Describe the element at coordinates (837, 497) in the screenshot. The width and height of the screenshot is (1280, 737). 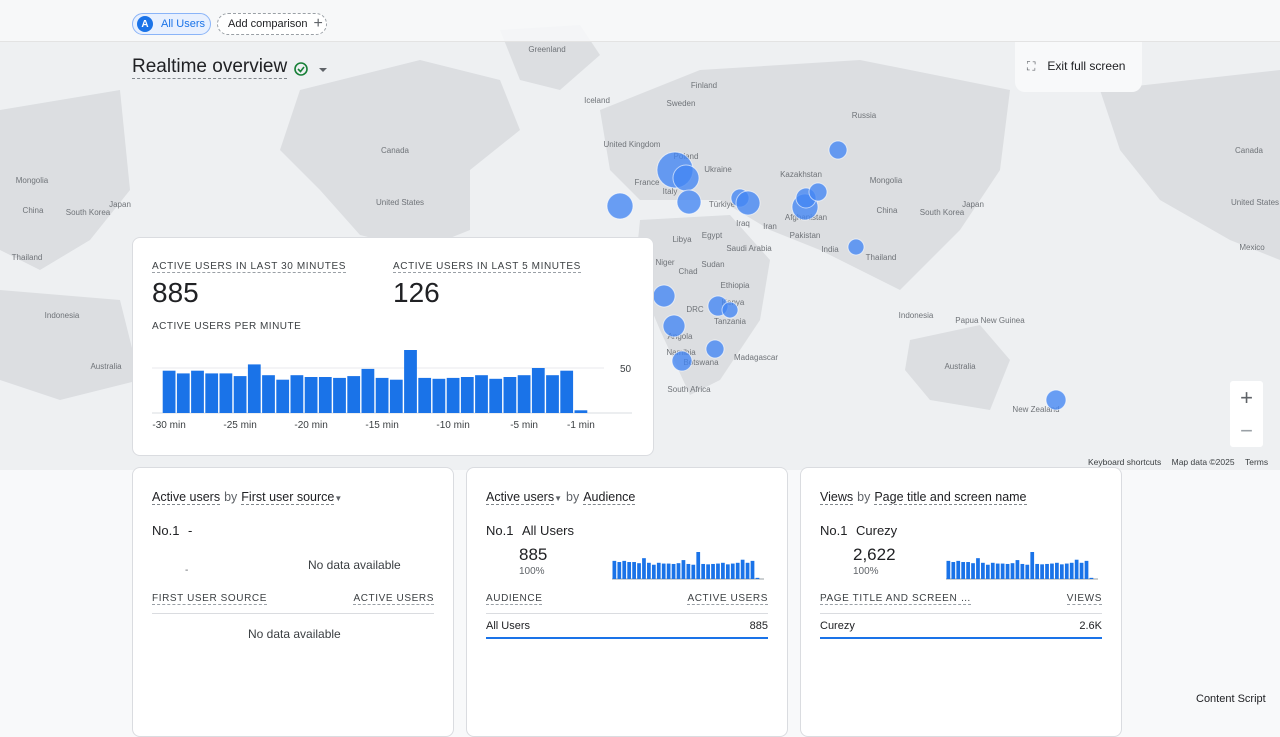
I see `metric: Views` at that location.